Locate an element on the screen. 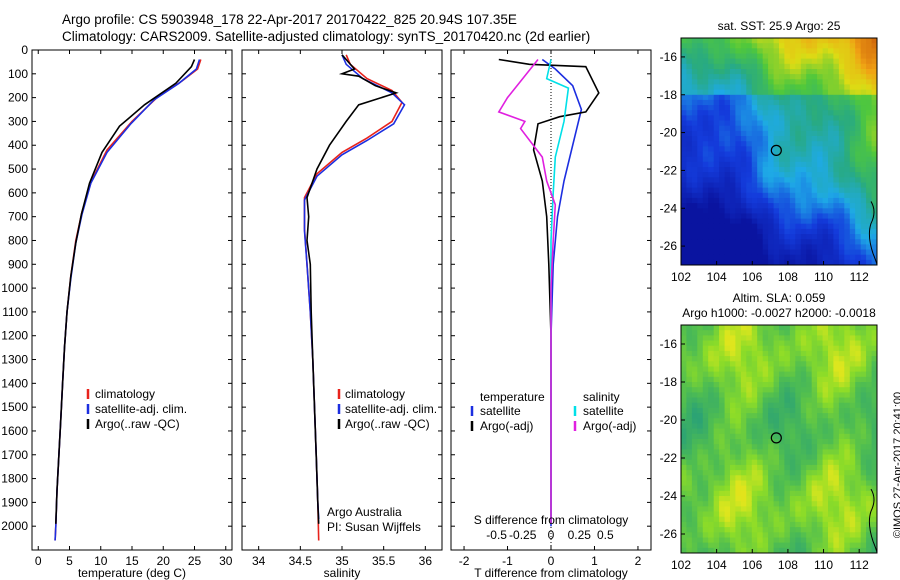  x-tick-label: 104 is located at coordinates (717, 277).